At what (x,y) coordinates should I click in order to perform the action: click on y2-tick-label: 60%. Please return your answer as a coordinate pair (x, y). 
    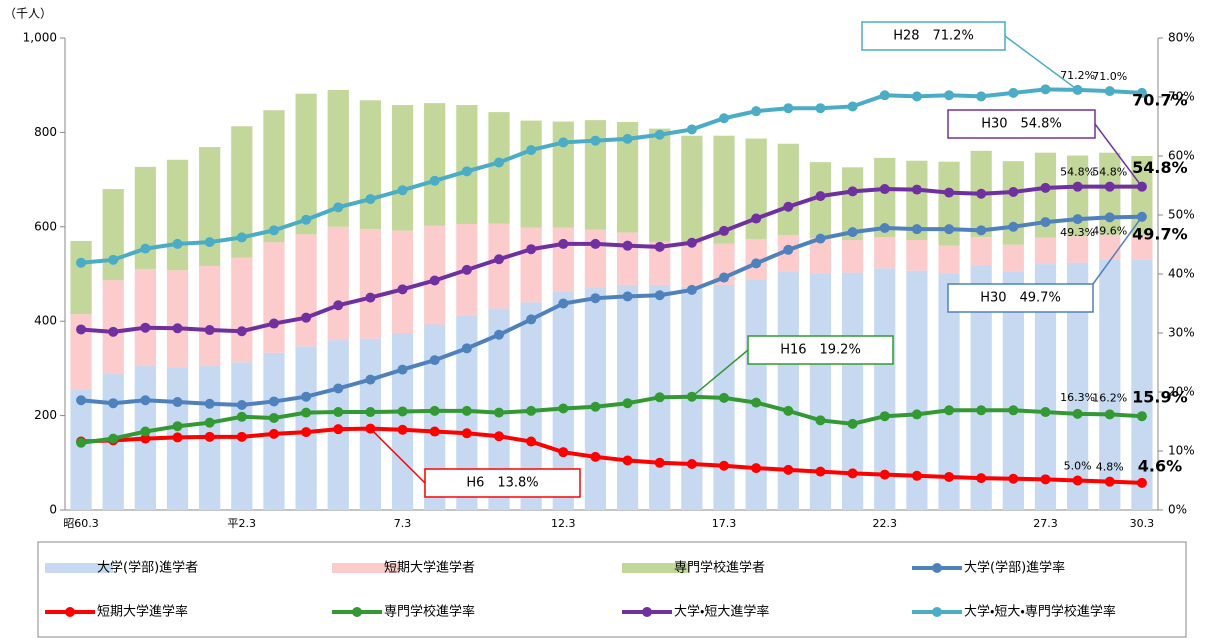
    Looking at the image, I should click on (1181, 156).